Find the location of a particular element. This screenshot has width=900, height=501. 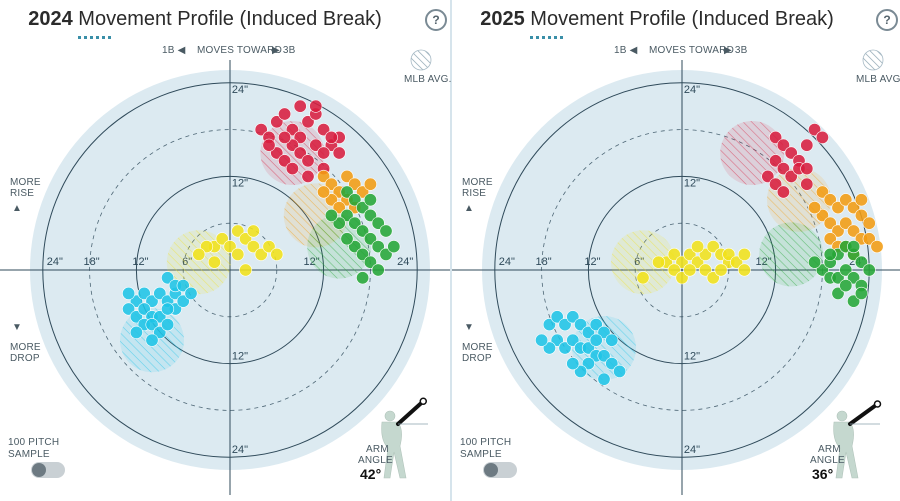

sample-label: SAMPLE is located at coordinates (481, 454).